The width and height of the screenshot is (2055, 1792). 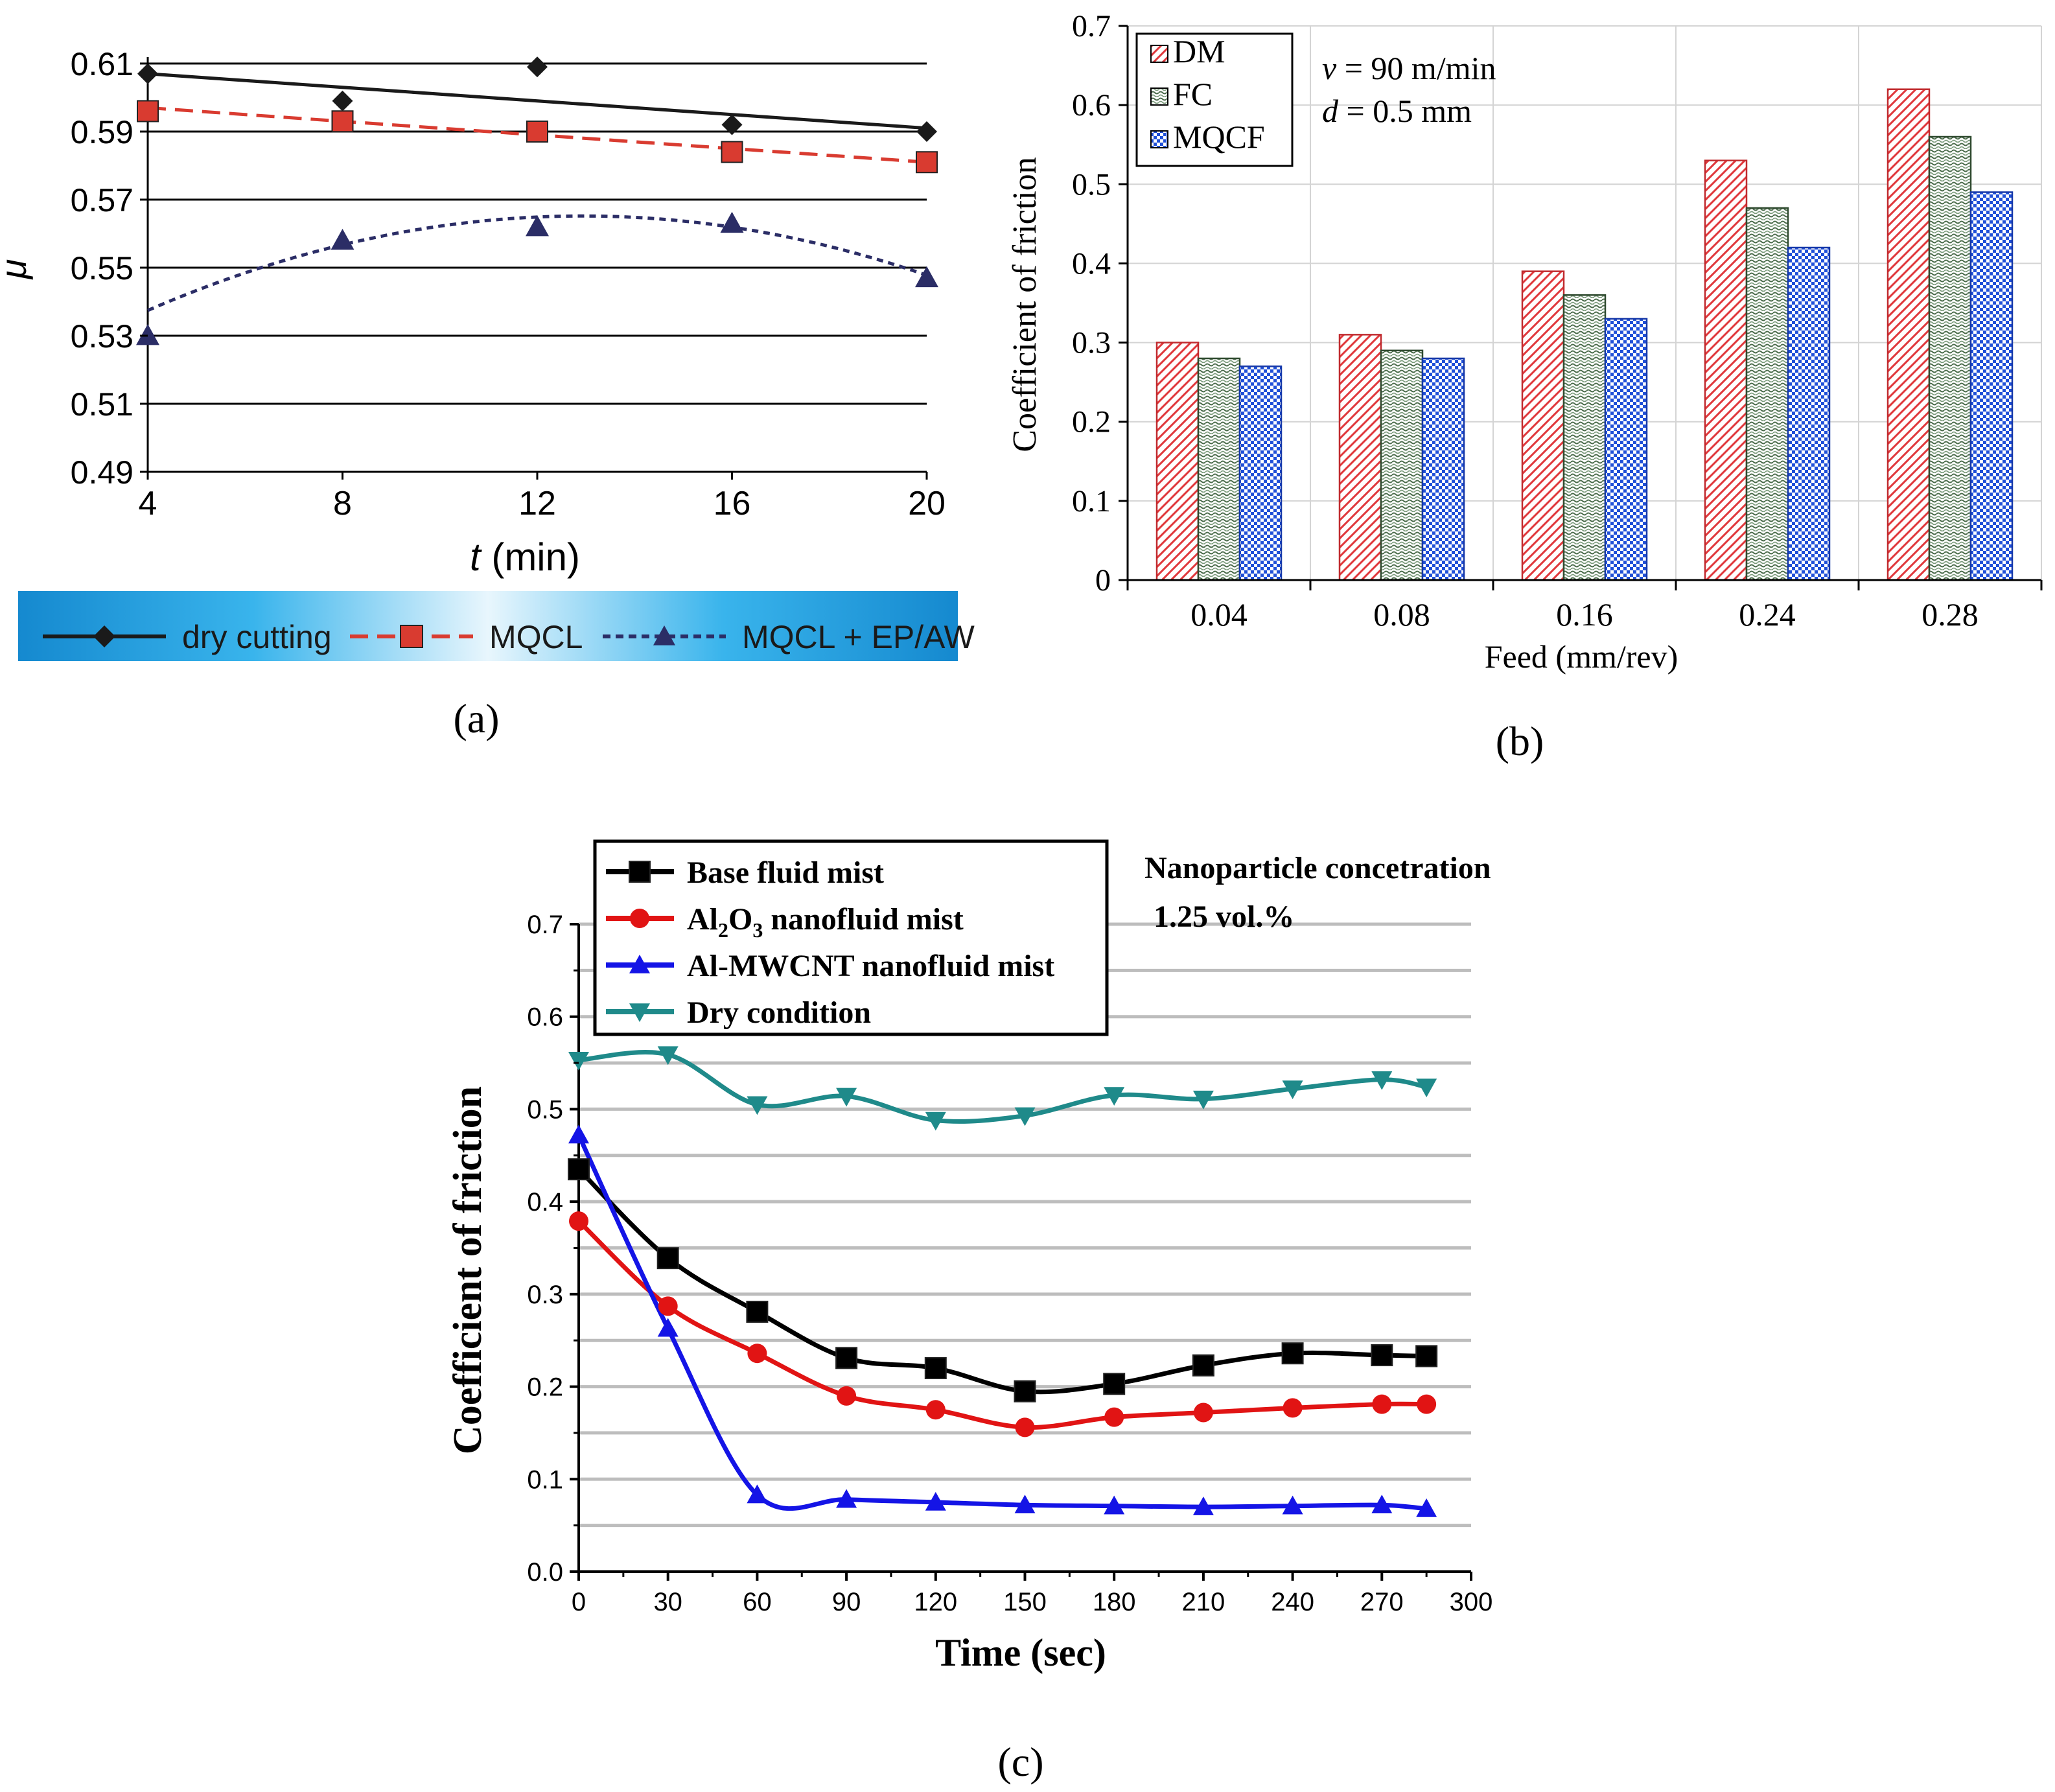 I want to click on panel-b-ylabel: Coefficient of friction, so click(x=1024, y=304).